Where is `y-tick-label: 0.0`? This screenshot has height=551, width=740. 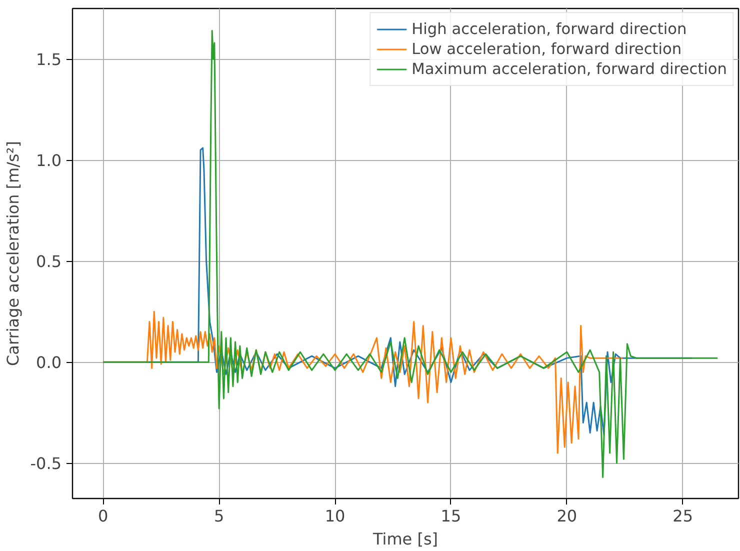
y-tick-label: 0.0 is located at coordinates (49, 362).